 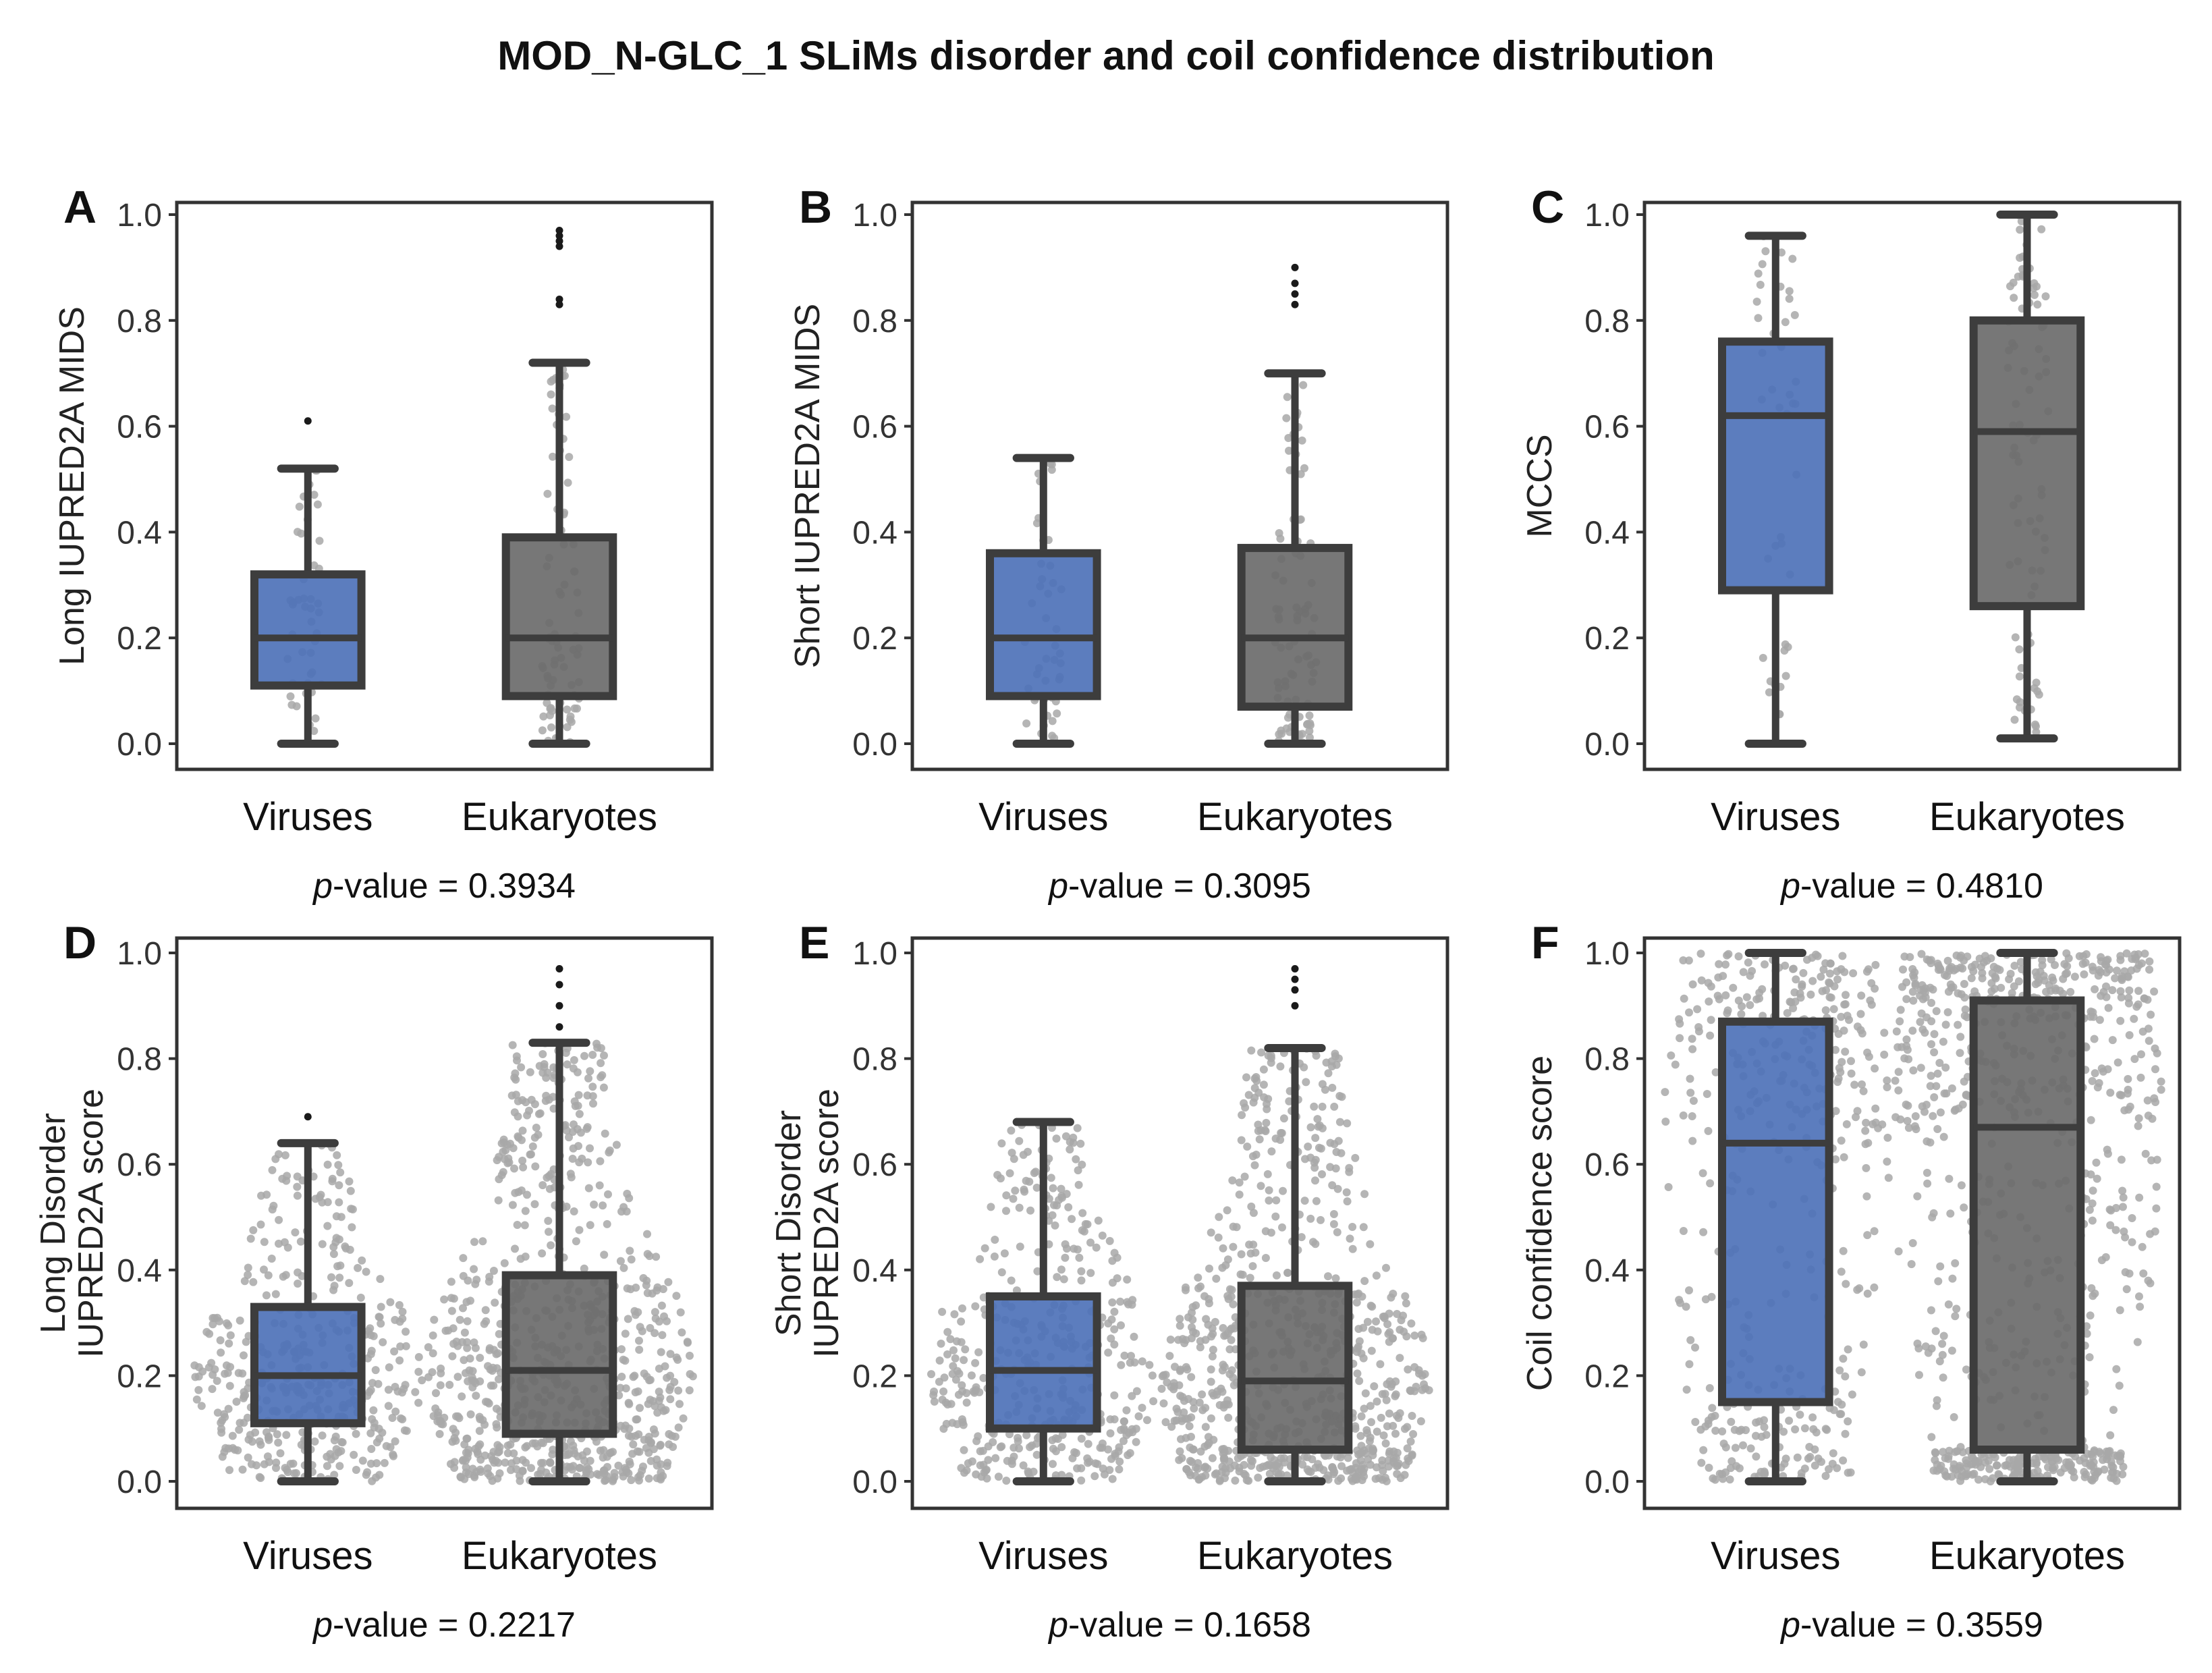 I want to click on plot-frame, so click(x=1912, y=485).